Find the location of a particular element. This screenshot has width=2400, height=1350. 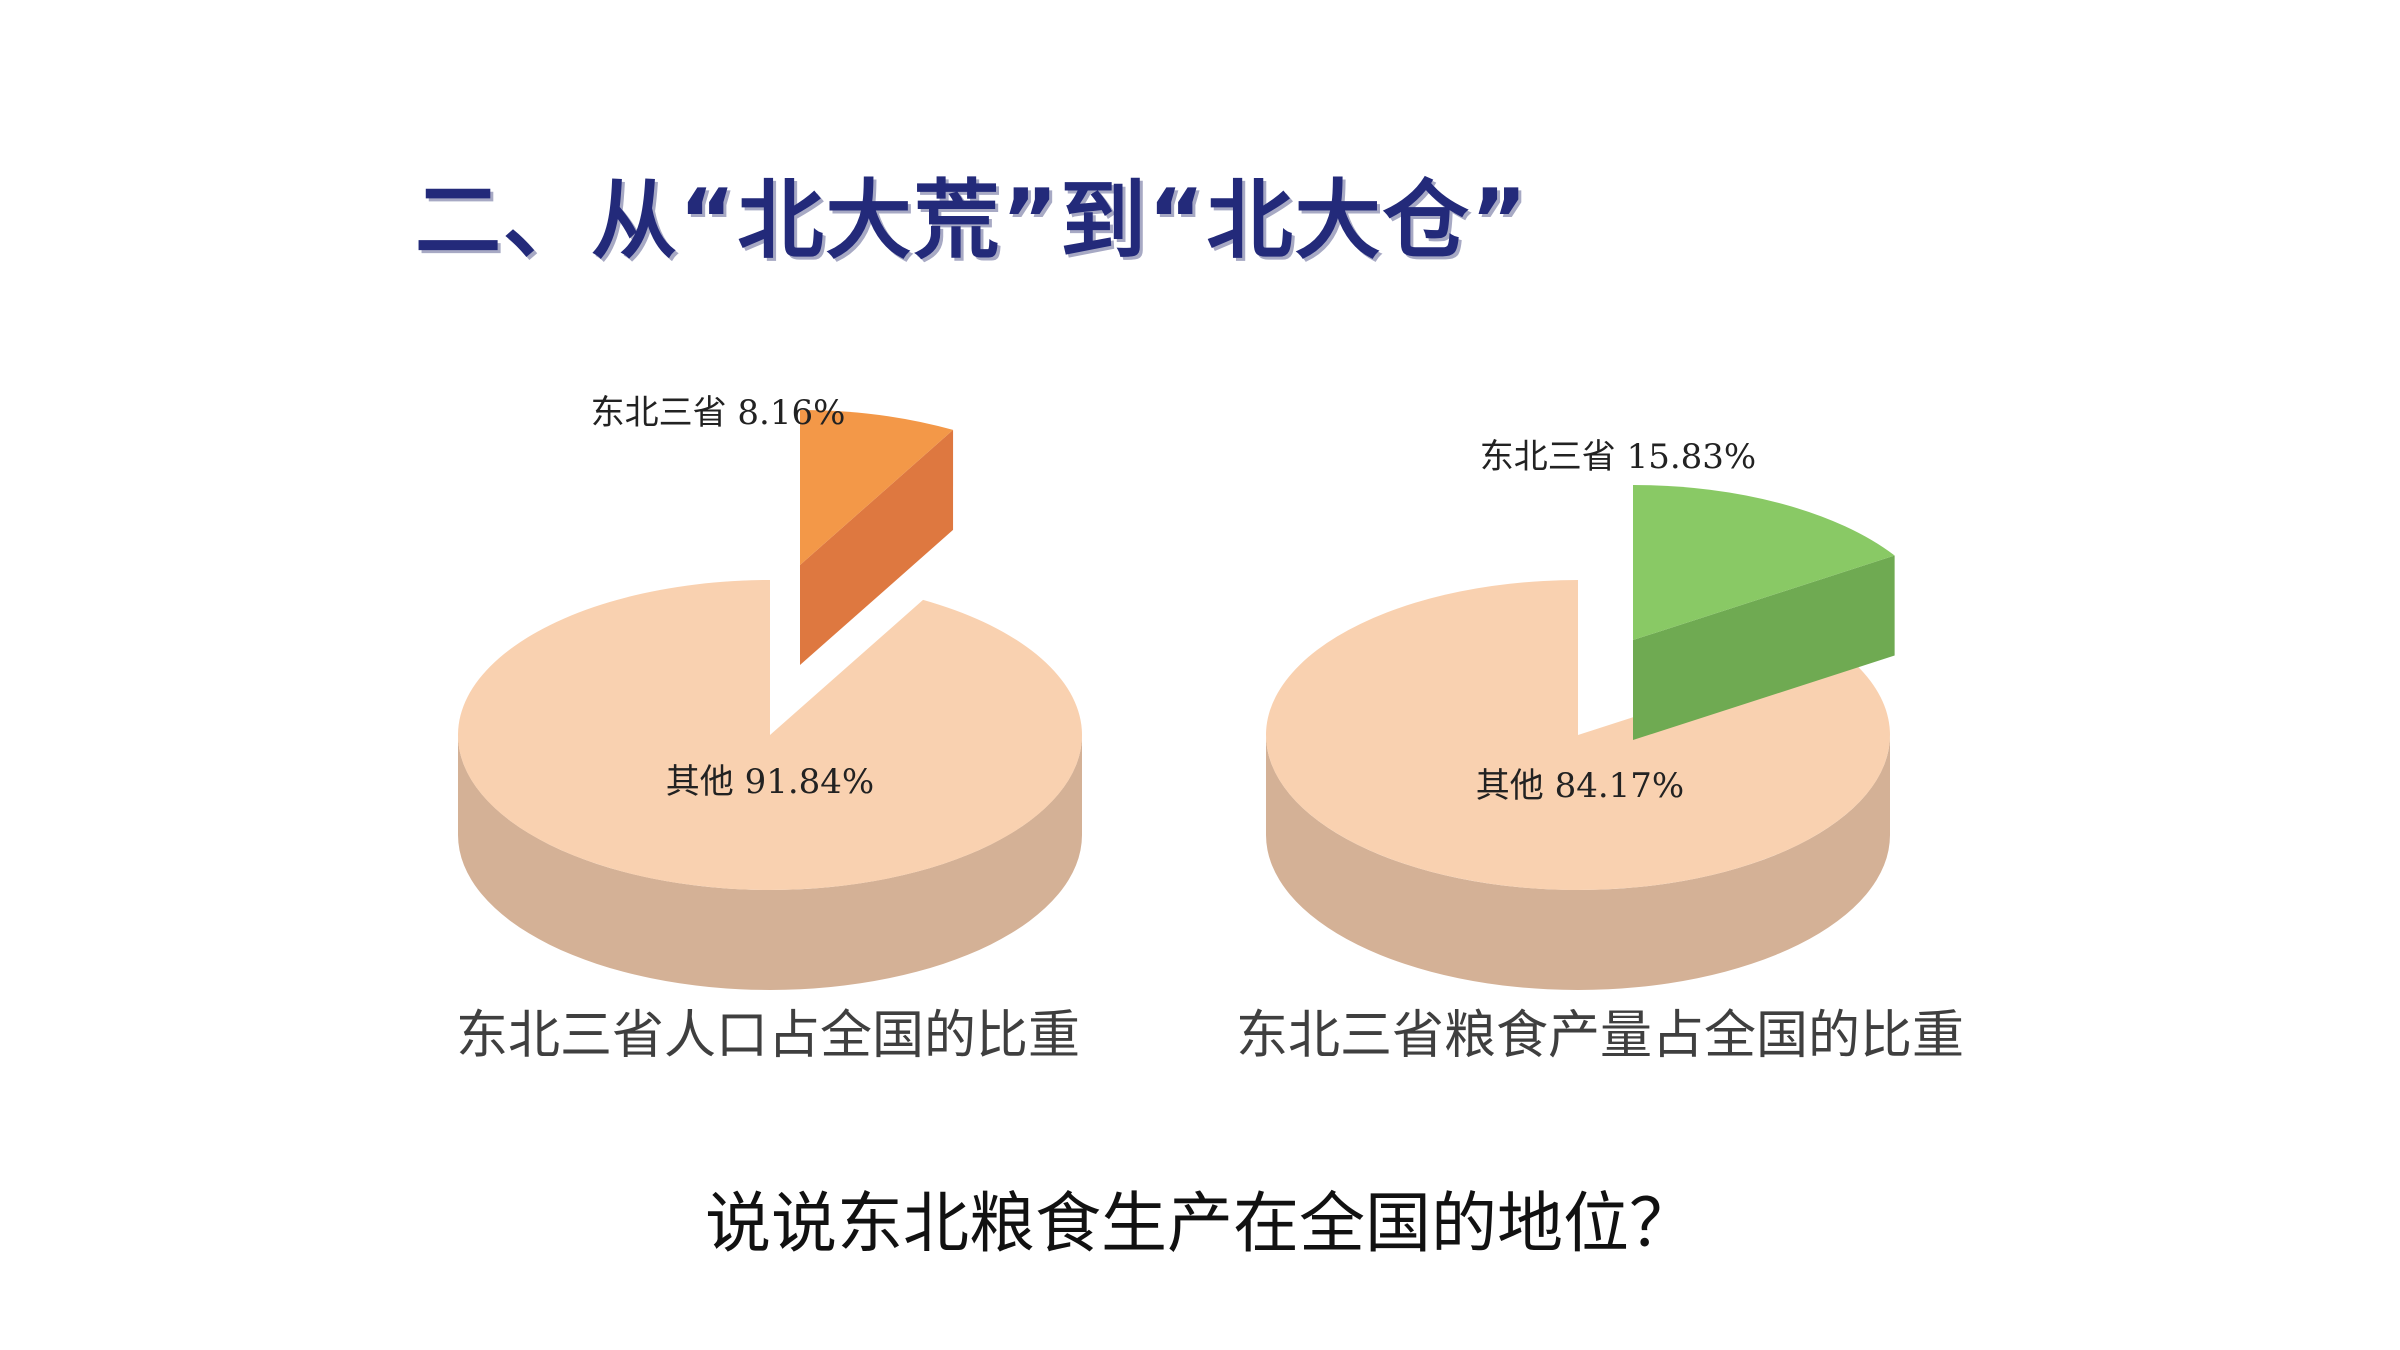

discussion-question: 说说东北粮食生产在全国的地位？ is located at coordinates (1200, 1223).